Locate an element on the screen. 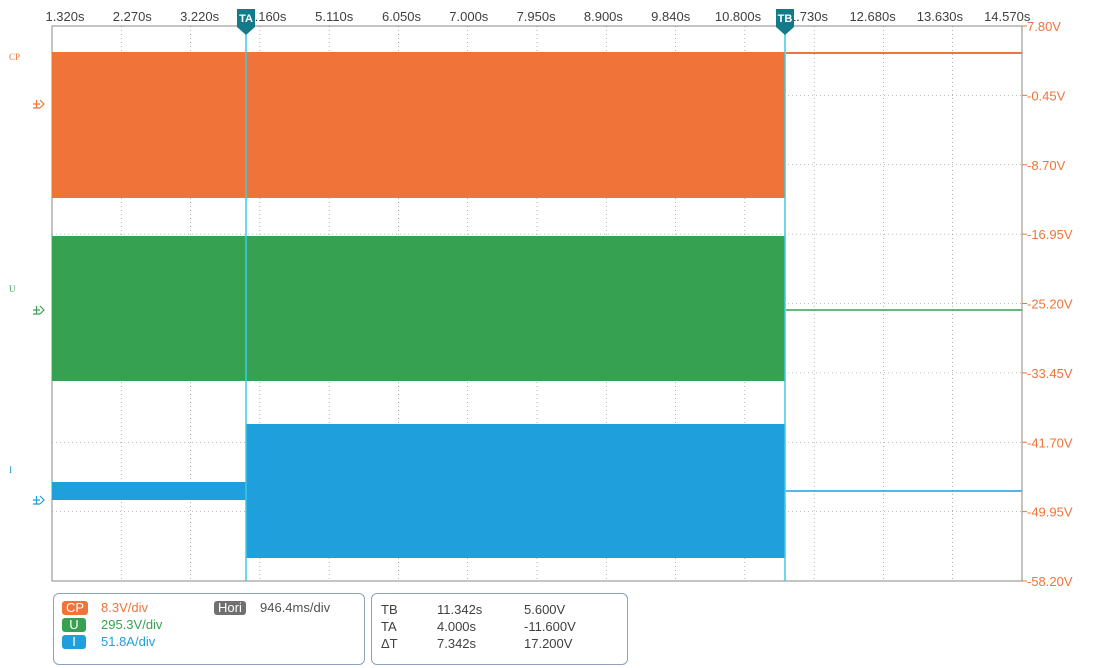  cursor-b-marker: TB is located at coordinates (785, 22).